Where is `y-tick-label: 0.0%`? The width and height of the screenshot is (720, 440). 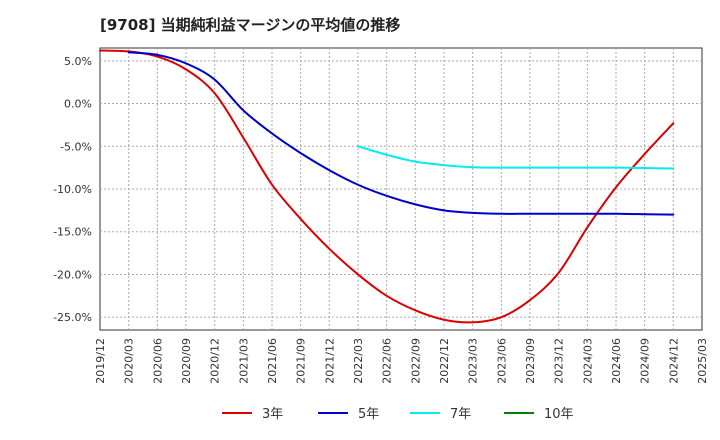 y-tick-label: 0.0% is located at coordinates (78, 104).